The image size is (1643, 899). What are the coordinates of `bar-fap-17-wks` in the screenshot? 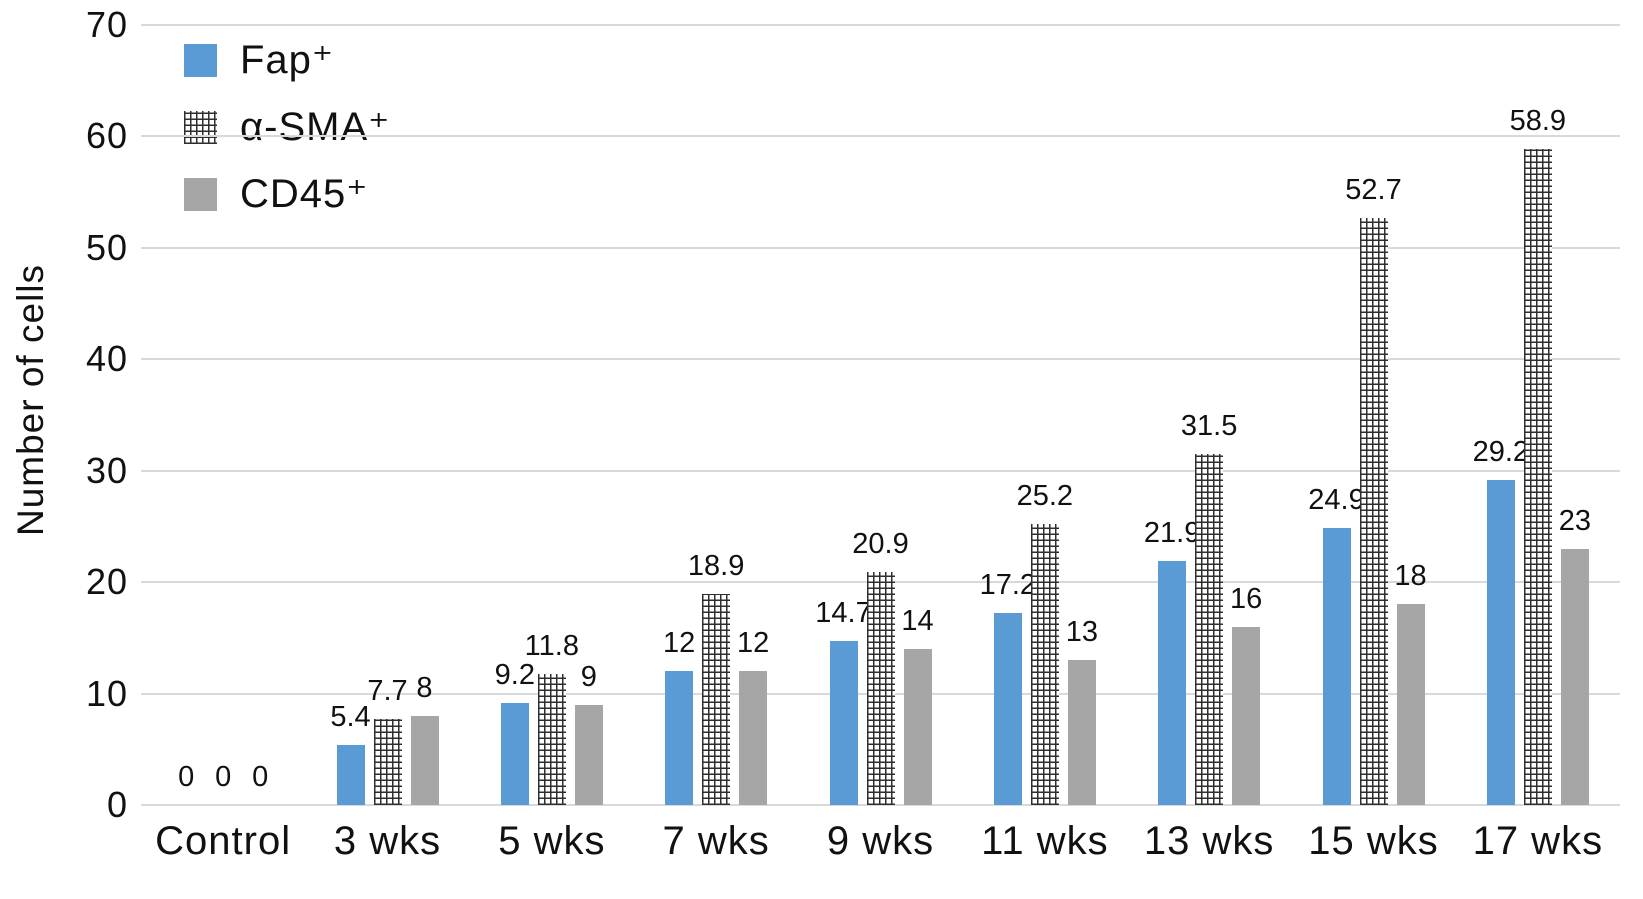 It's located at (1500, 642).